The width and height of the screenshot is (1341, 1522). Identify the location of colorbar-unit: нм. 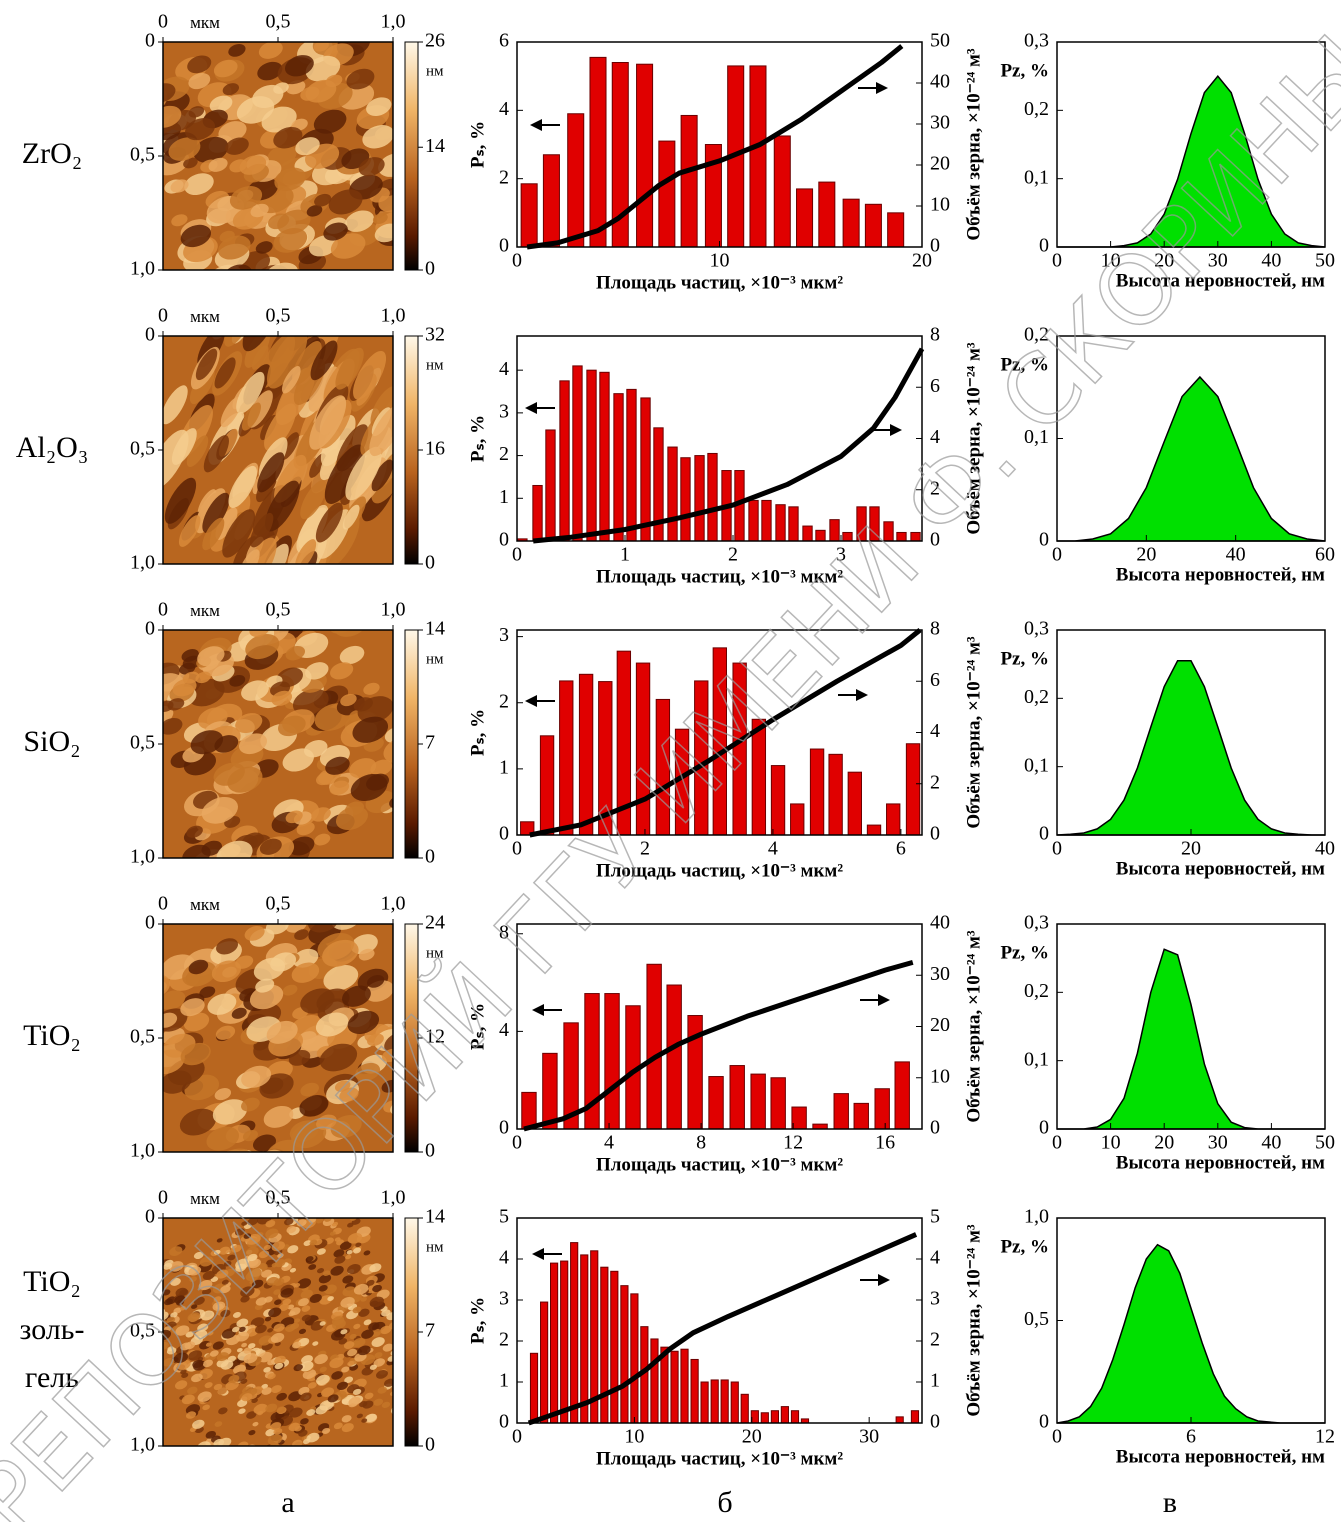
(435, 953).